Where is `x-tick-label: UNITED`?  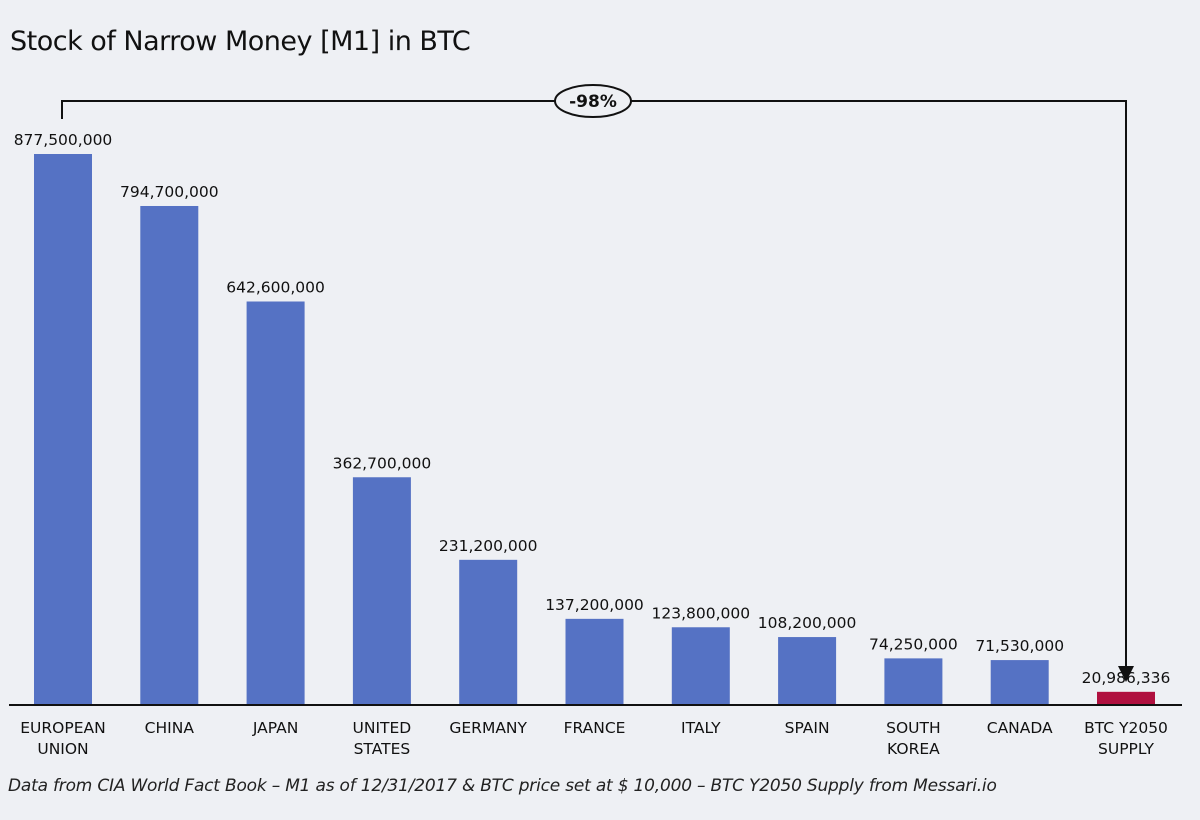
x-tick-label: UNITED is located at coordinates (382, 728).